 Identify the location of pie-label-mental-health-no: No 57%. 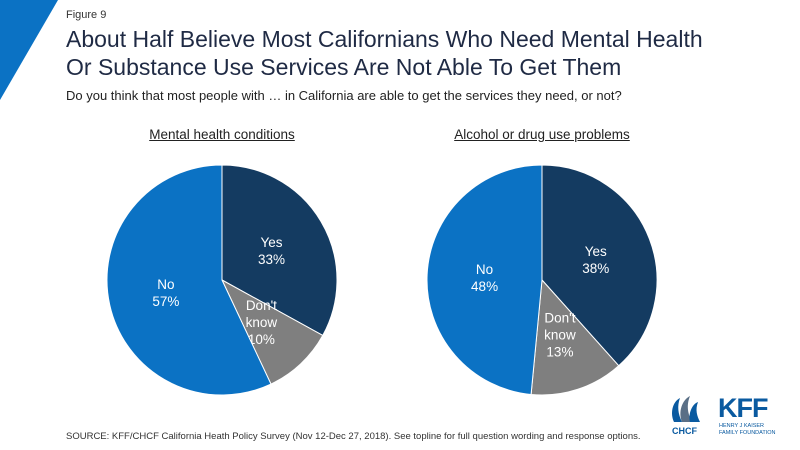
(165, 293).